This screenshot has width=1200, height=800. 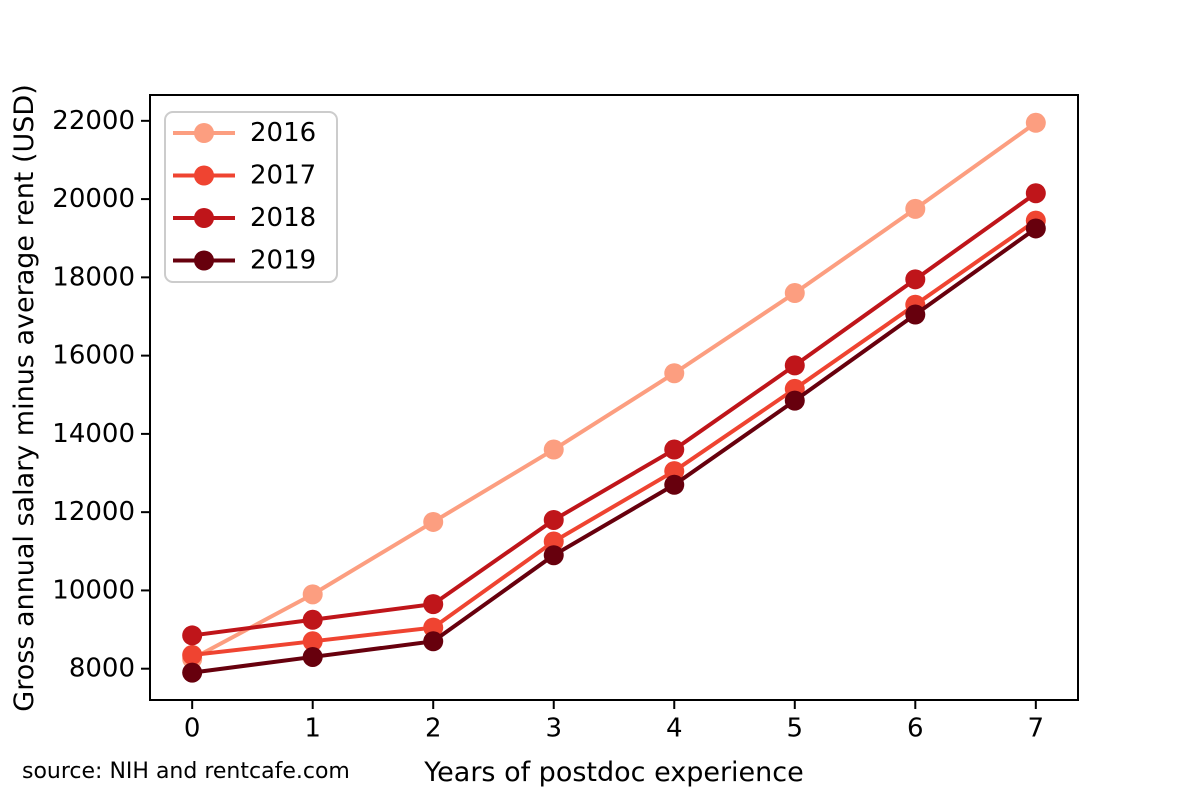 I want to click on y-tick-label: 14000, so click(x=93, y=434).